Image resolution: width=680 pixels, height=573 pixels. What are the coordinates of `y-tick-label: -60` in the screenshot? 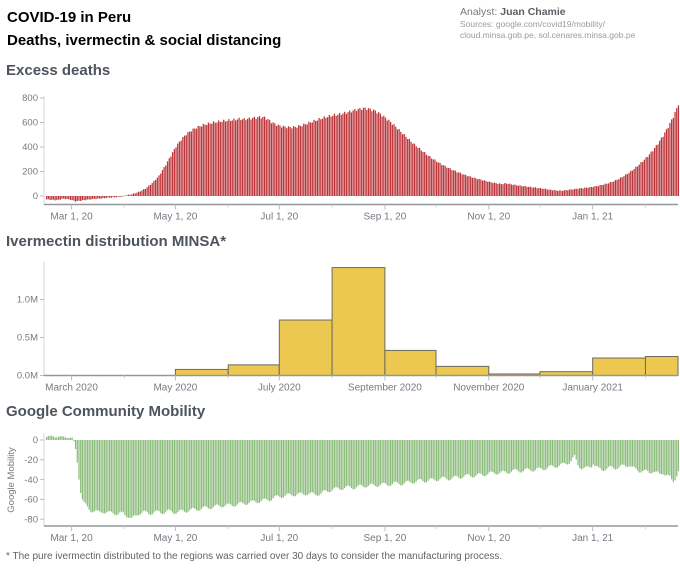 It's located at (31, 500).